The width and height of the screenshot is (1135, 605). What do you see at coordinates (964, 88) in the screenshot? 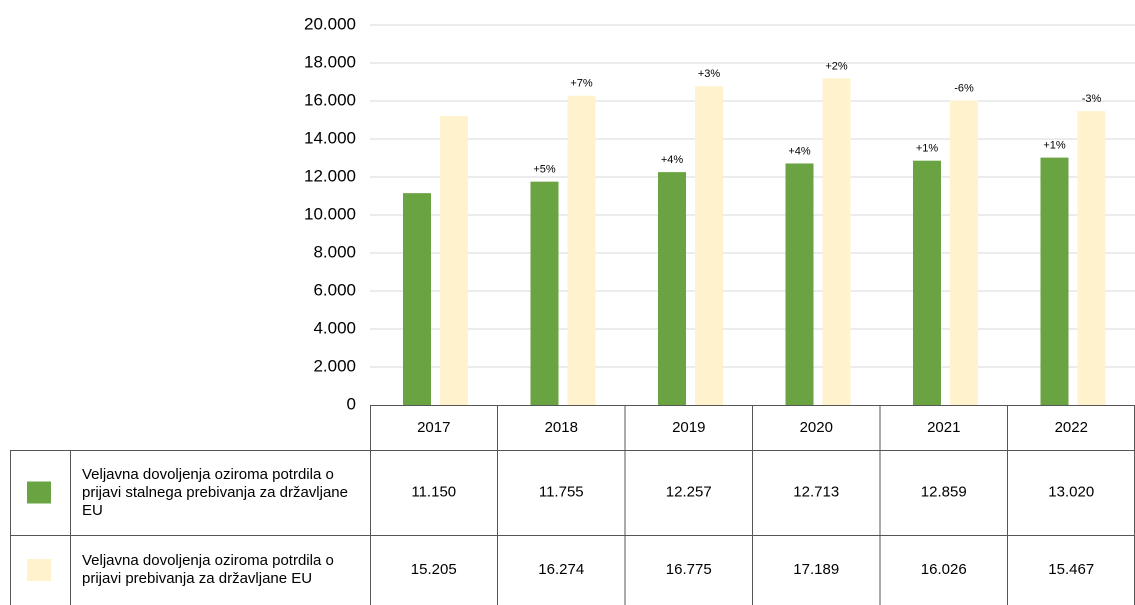
I see `change-label: -6%` at bounding box center [964, 88].